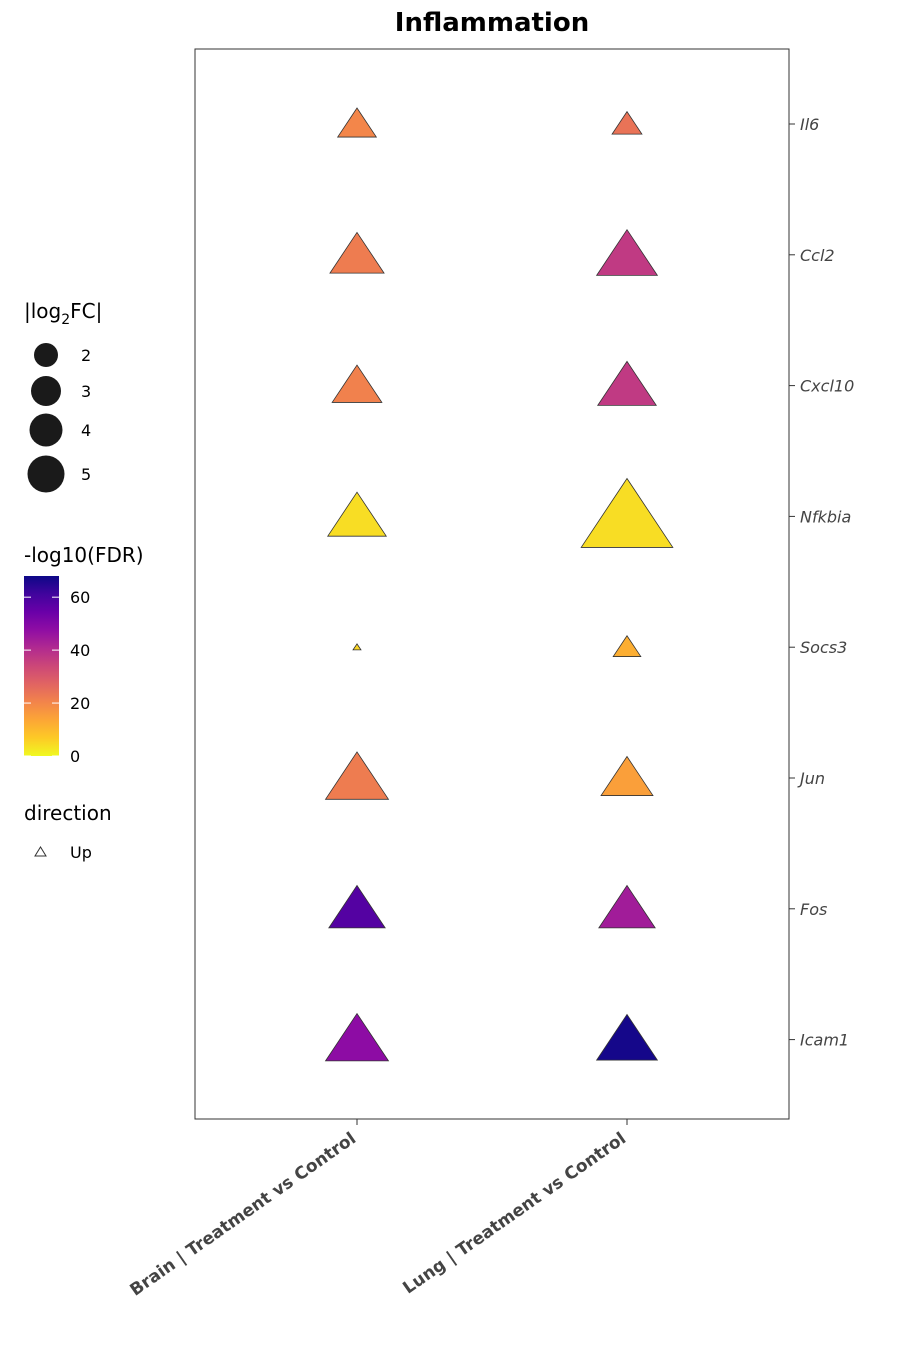 Image resolution: width=900 pixels, height=1350 pixels. I want to click on shape-legend-title: direction, so click(68, 813).